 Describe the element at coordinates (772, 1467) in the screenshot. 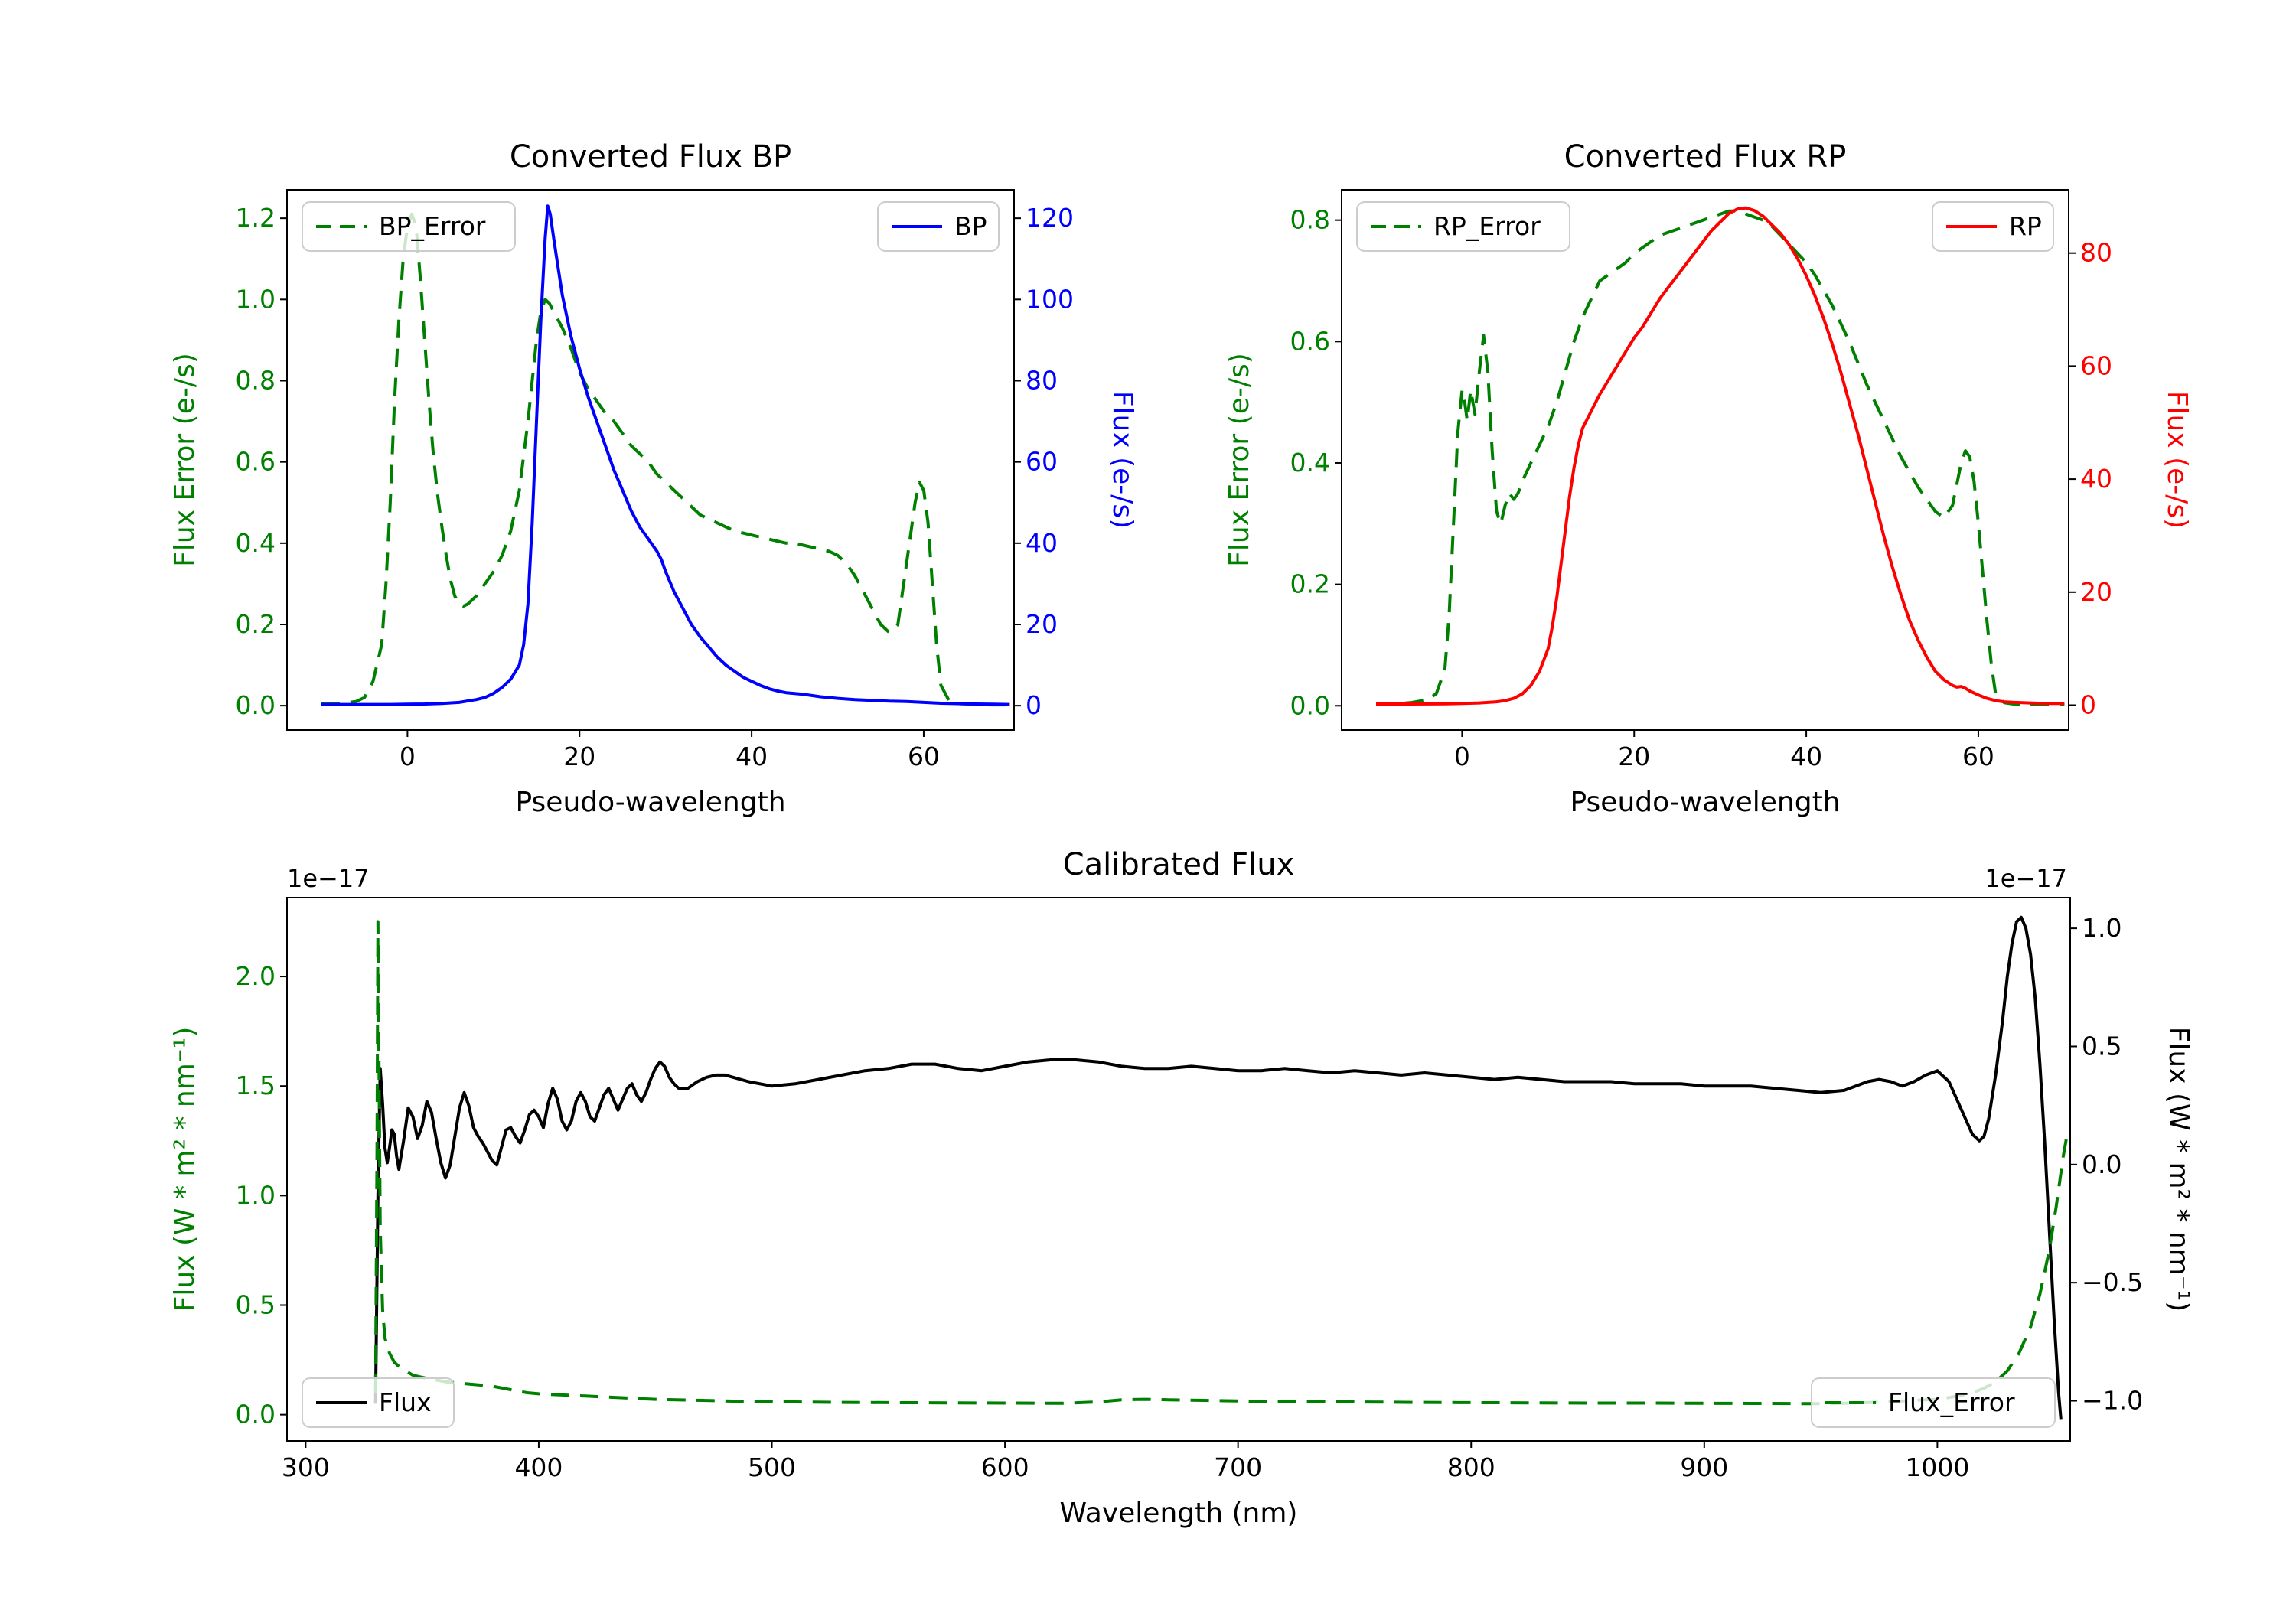

I see `x-tick-label: 500` at that location.